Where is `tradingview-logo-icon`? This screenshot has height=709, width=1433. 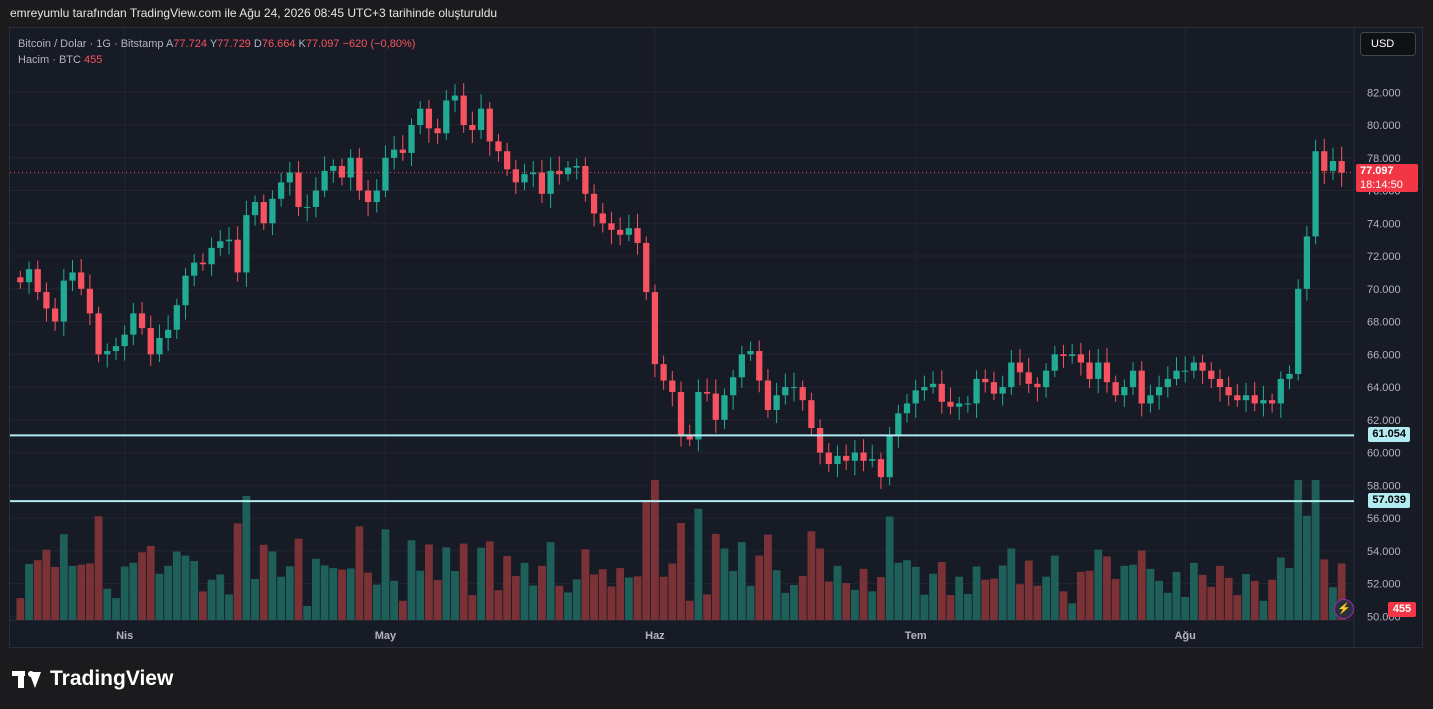
tradingview-logo-icon is located at coordinates (27, 679).